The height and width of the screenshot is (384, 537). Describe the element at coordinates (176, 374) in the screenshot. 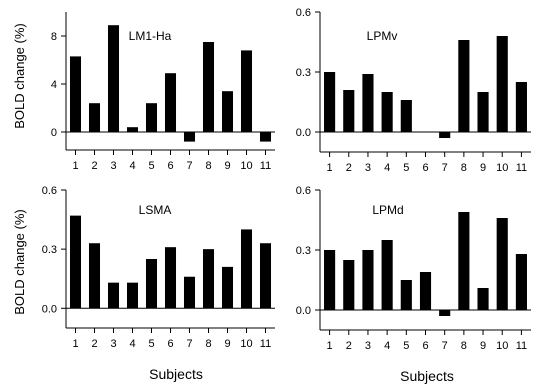

I see `x-axis-label-left: Subjects` at that location.